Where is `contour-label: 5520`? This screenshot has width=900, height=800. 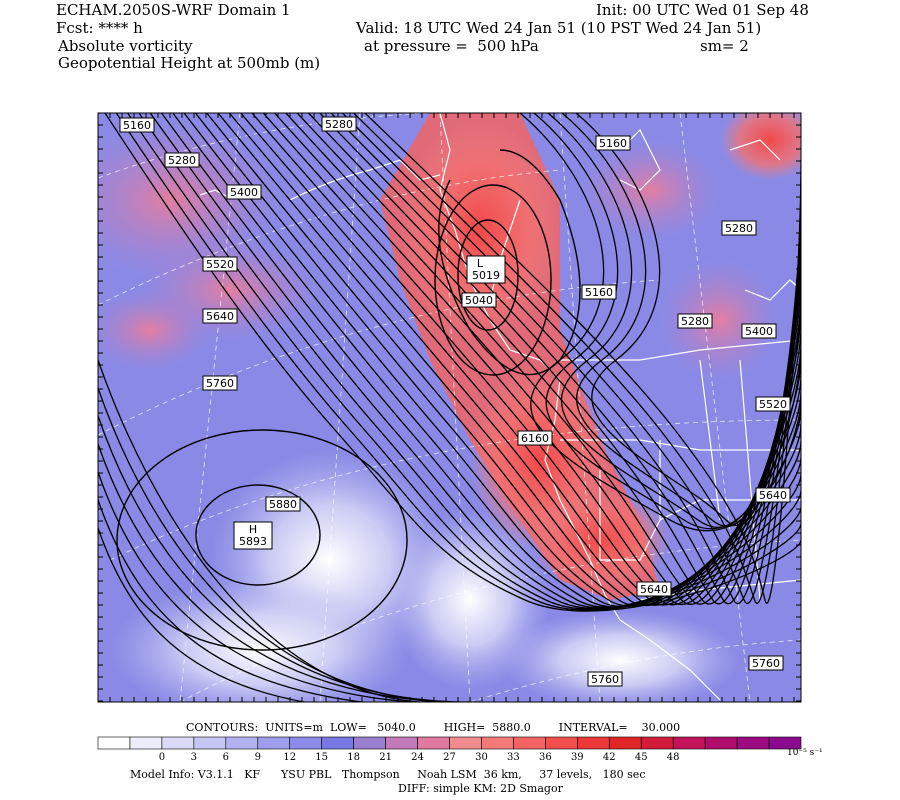 contour-label: 5520 is located at coordinates (773, 404).